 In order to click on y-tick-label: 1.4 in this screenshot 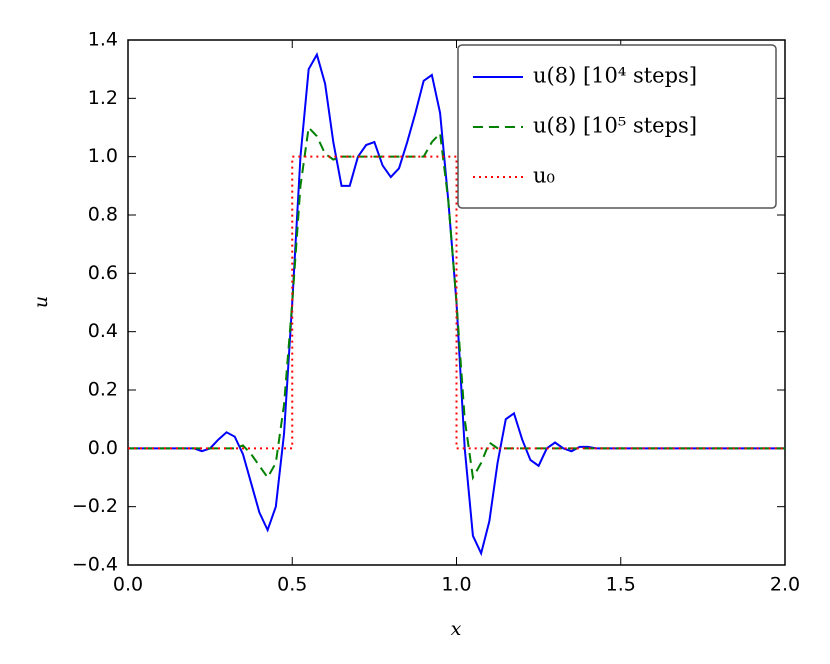, I will do `click(103, 40)`.